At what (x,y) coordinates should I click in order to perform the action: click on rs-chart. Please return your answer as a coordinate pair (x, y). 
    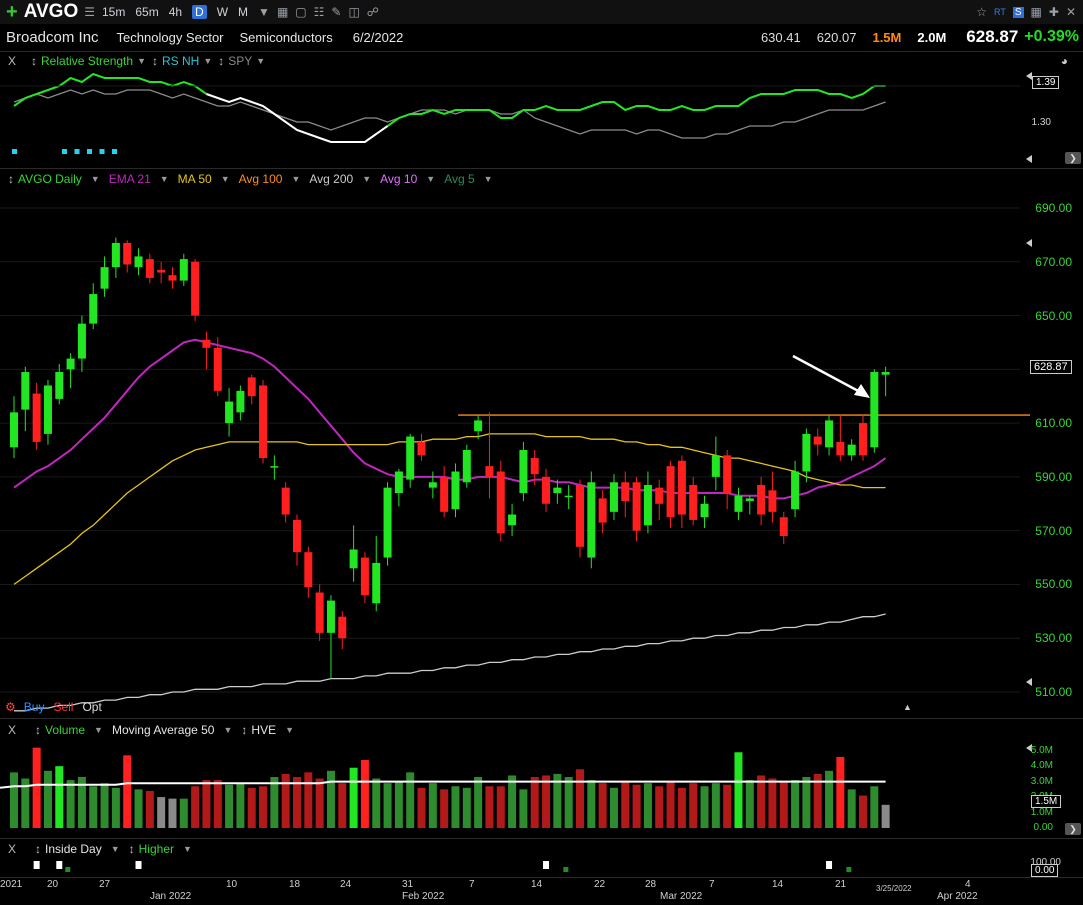
    Looking at the image, I should click on (516, 117).